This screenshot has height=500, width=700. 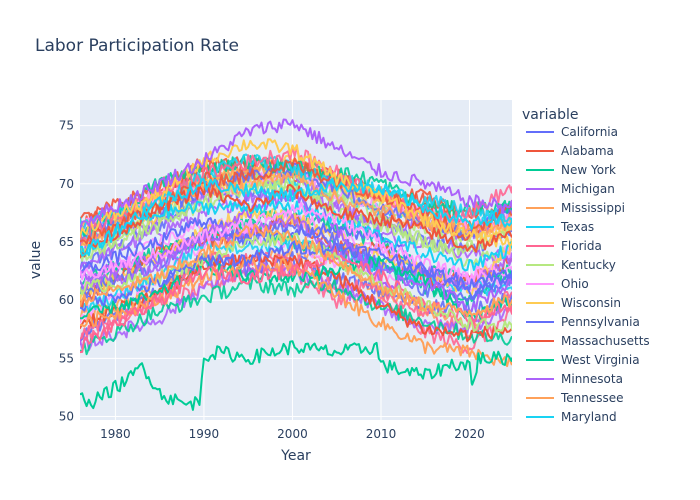 What do you see at coordinates (575, 284) in the screenshot?
I see `legend-label: Ohio` at bounding box center [575, 284].